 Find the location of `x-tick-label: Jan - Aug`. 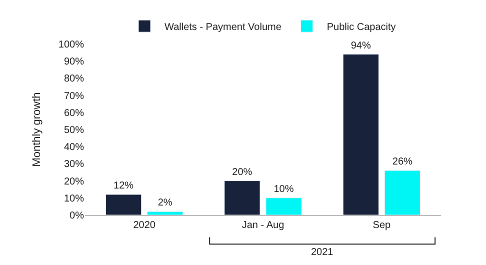

x-tick-label: Jan - Aug is located at coordinates (263, 225).